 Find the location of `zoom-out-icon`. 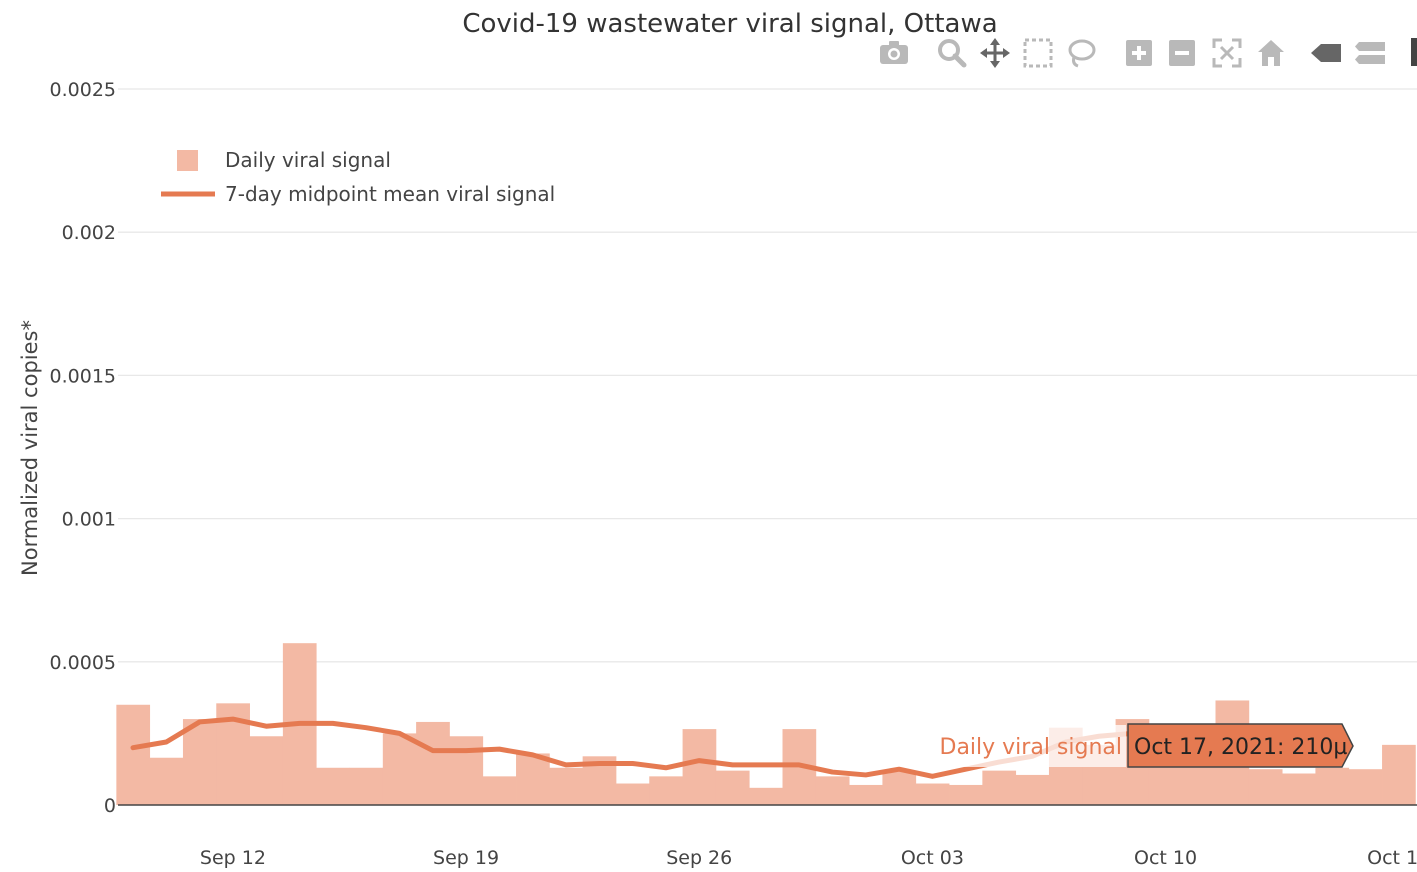

zoom-out-icon is located at coordinates (1182, 53).